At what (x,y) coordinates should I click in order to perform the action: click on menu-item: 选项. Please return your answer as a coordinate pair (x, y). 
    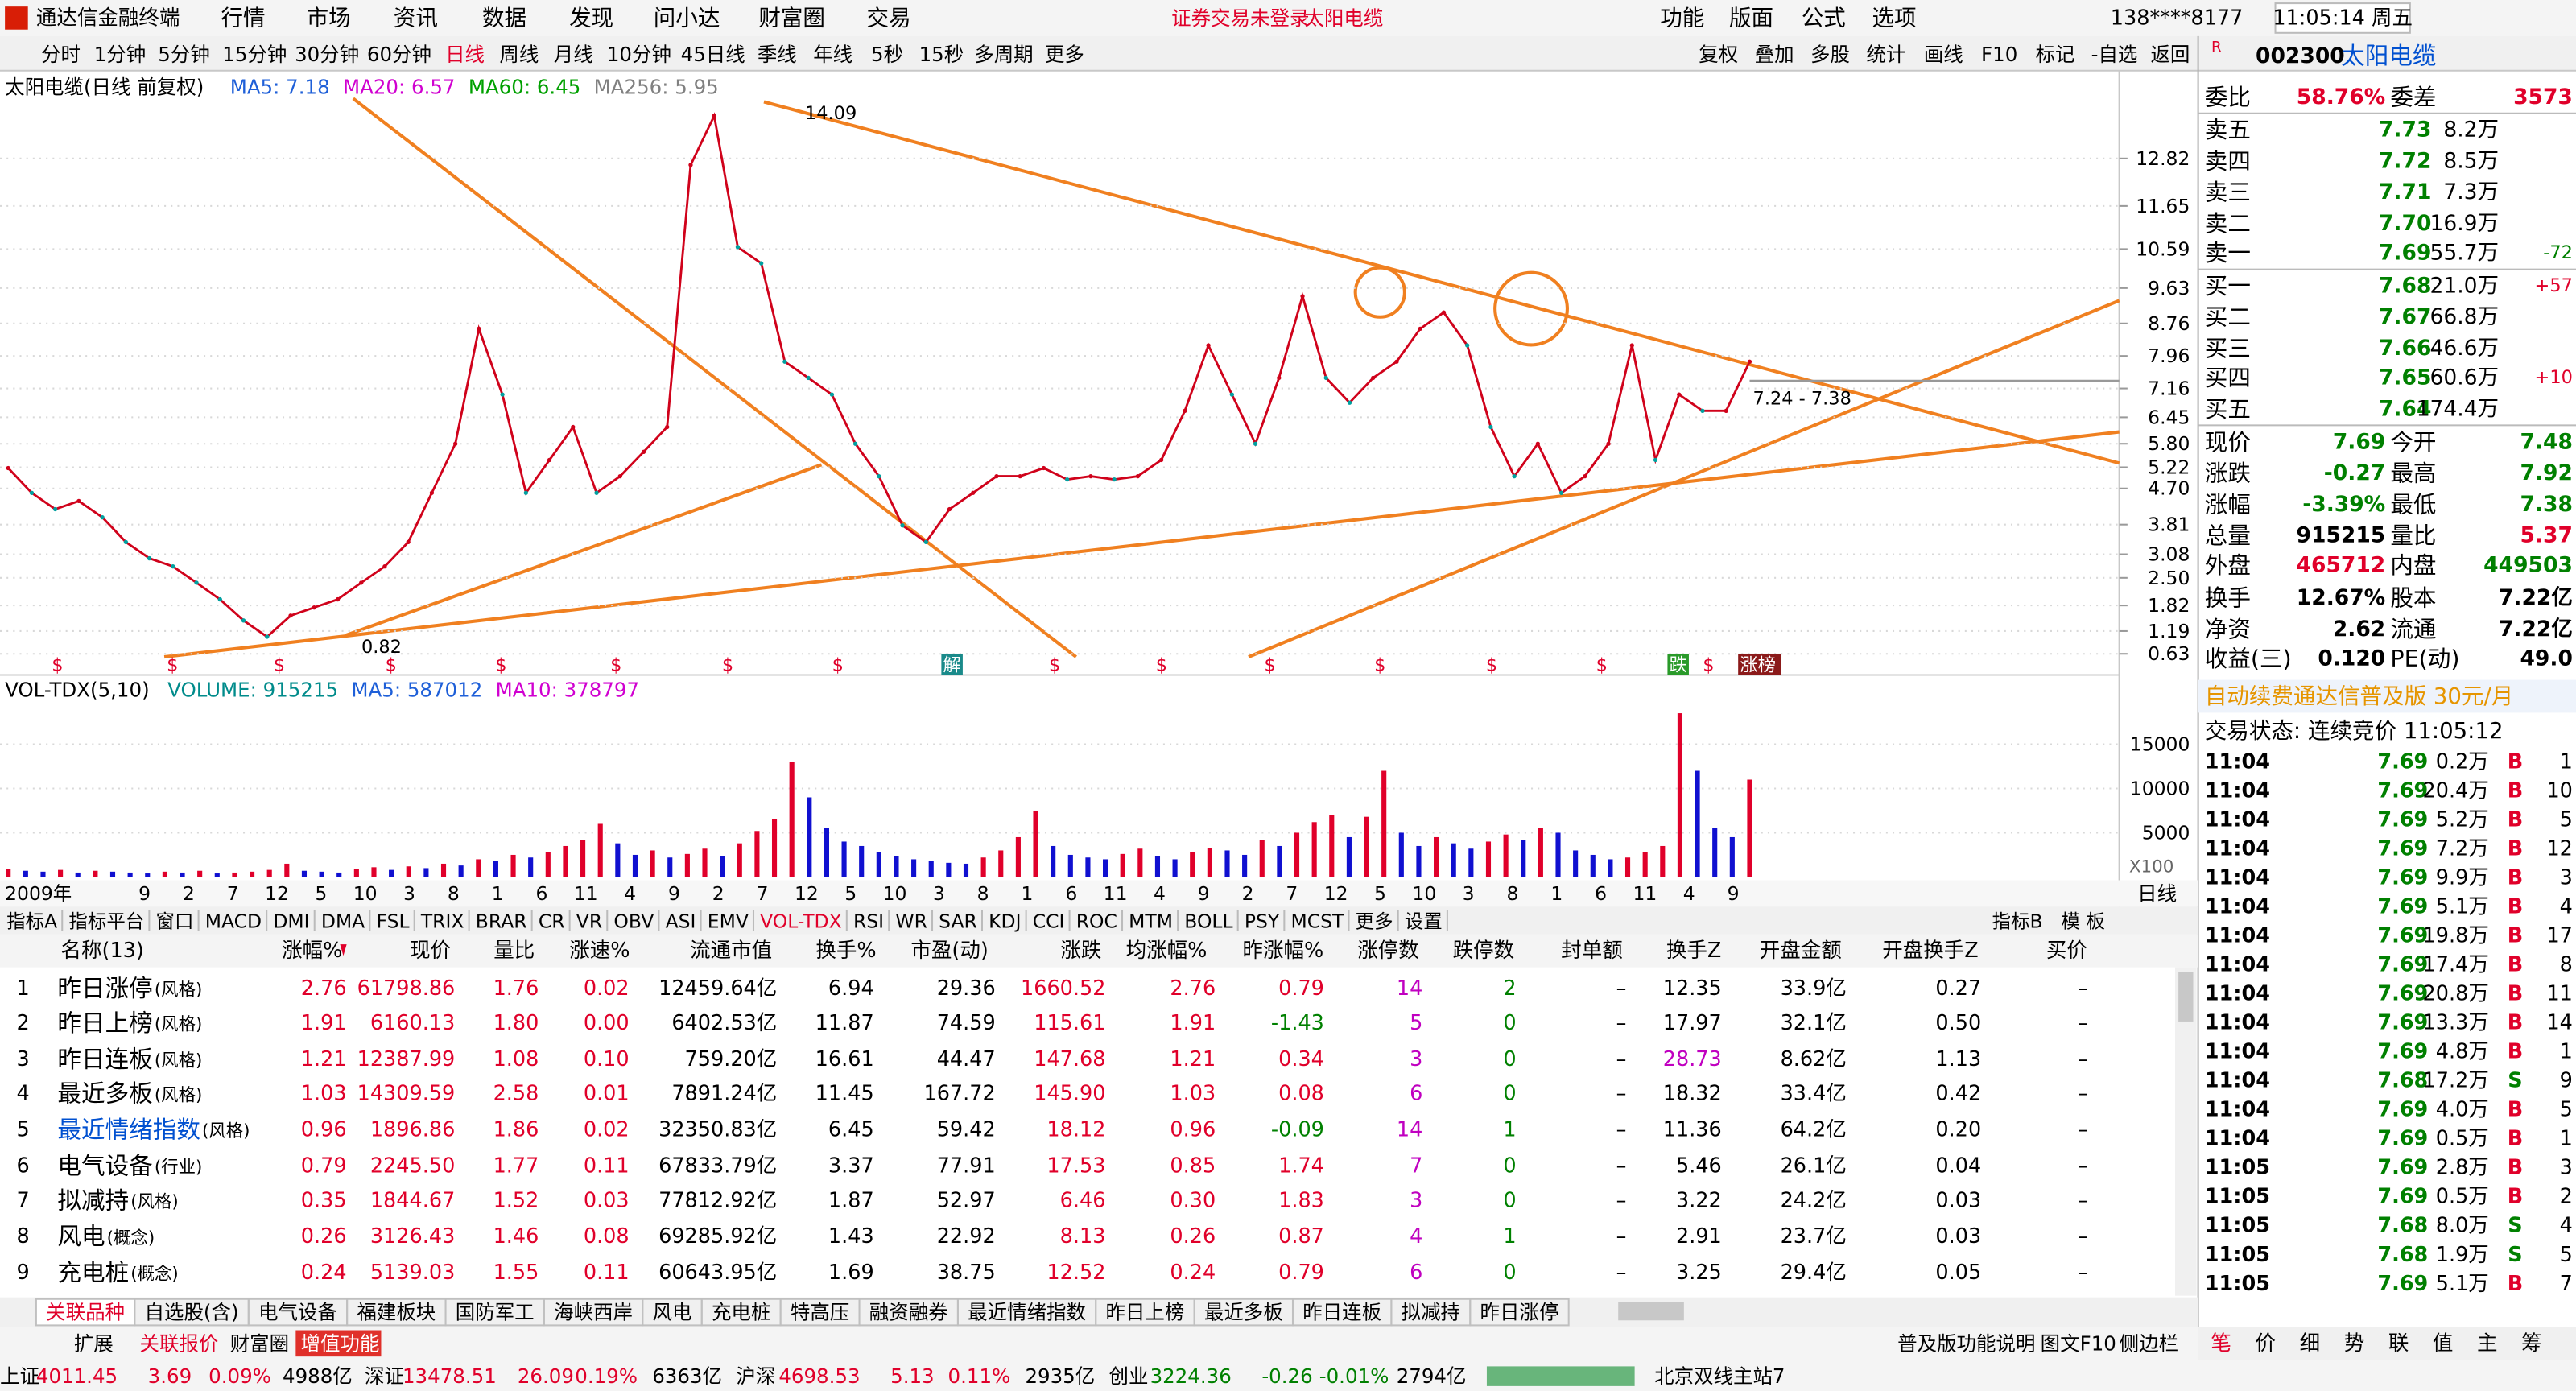
    Looking at the image, I should click on (1894, 18).